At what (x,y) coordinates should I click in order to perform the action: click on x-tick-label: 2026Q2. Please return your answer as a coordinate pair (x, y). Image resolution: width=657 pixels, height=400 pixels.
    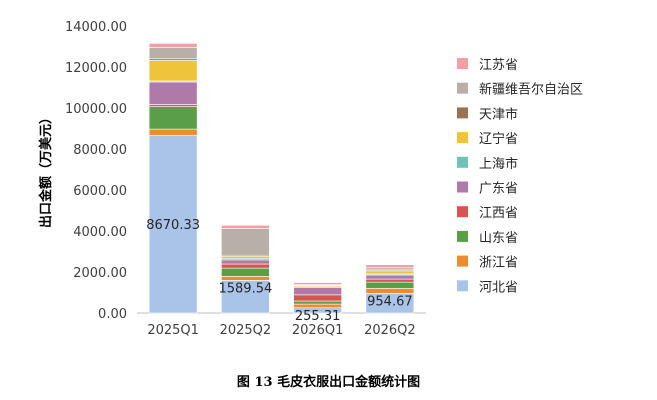
    Looking at the image, I should click on (390, 330).